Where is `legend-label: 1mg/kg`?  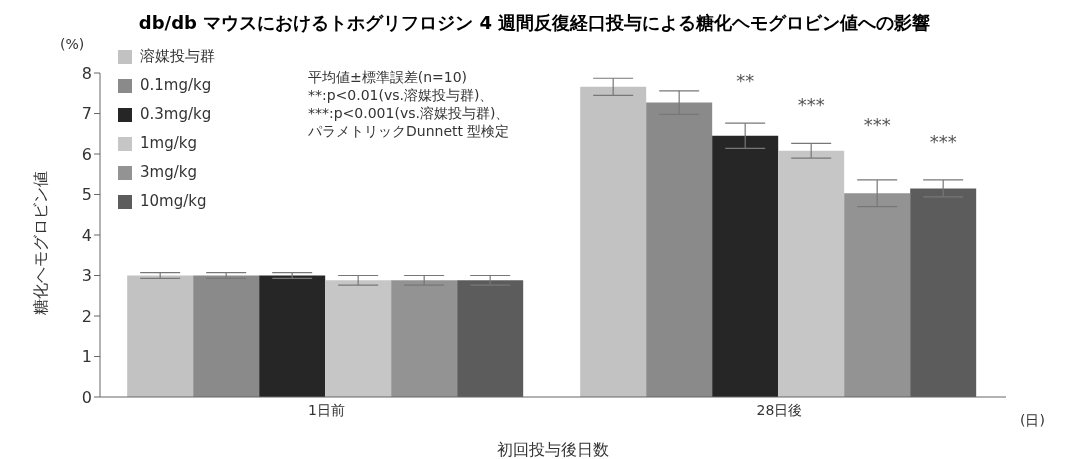 legend-label: 1mg/kg is located at coordinates (168, 143).